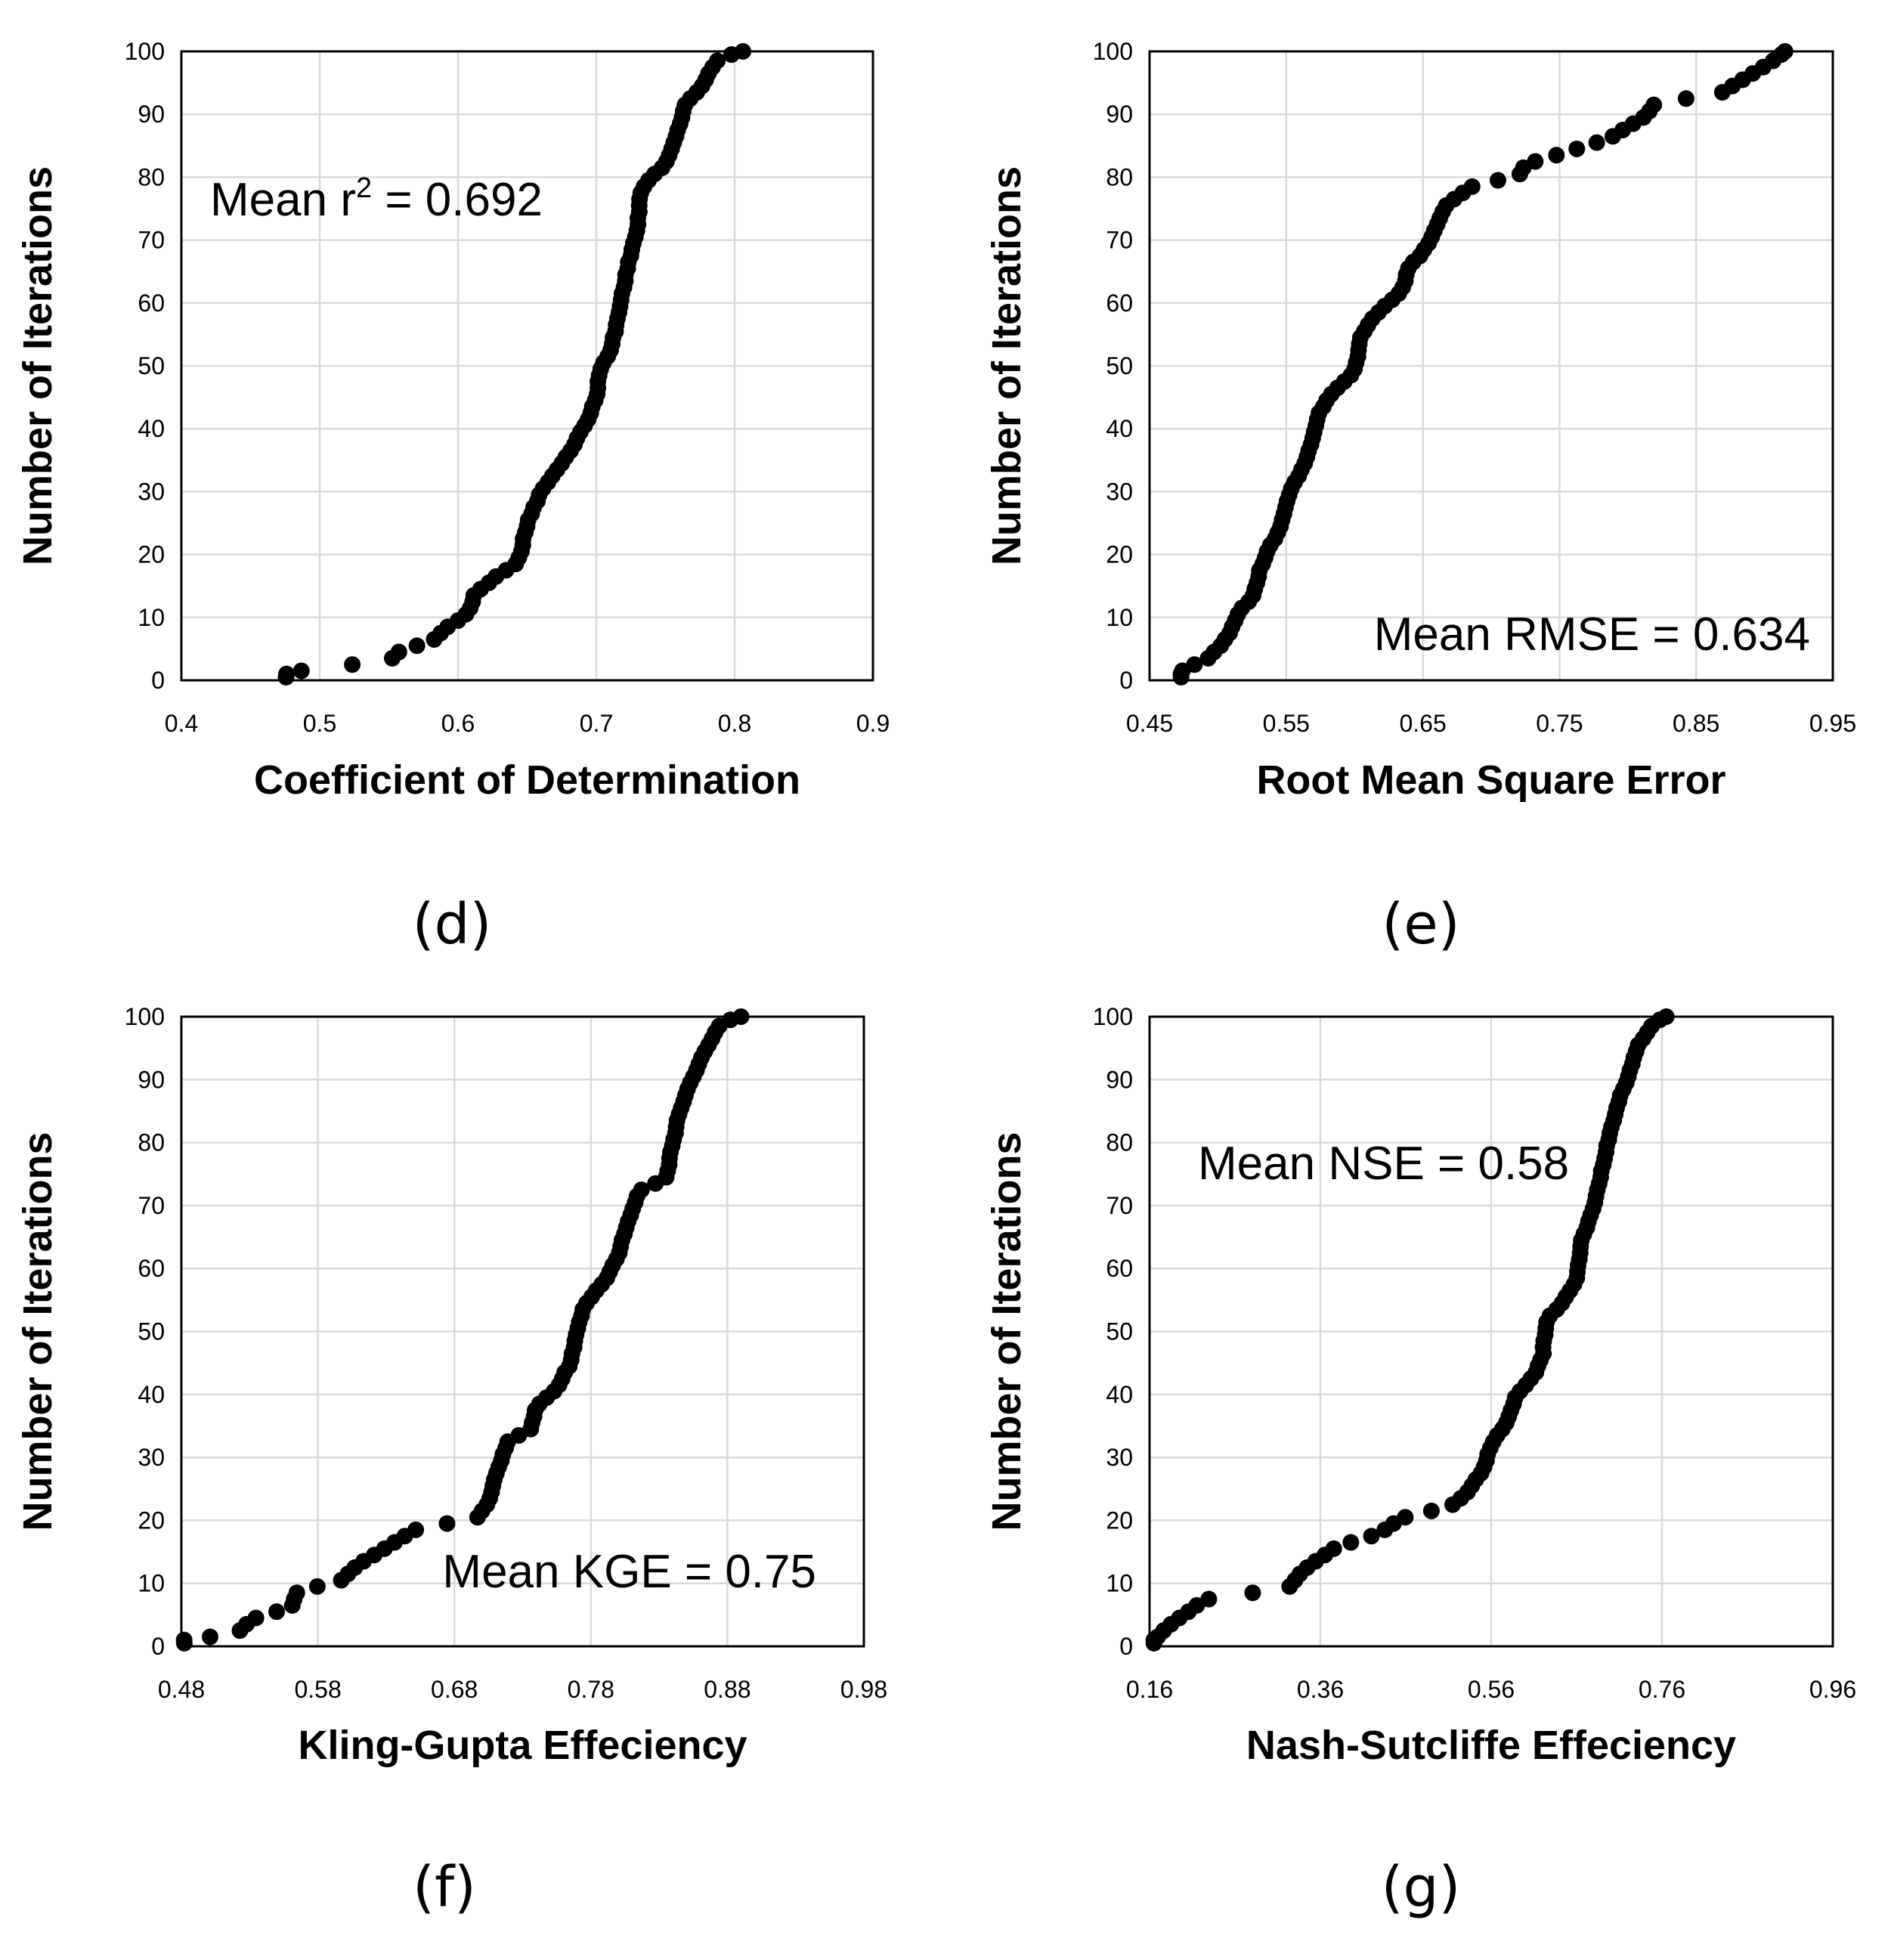 The image size is (1891, 1960). I want to click on x-axis-title: Root Mean Square Error, so click(1490, 780).